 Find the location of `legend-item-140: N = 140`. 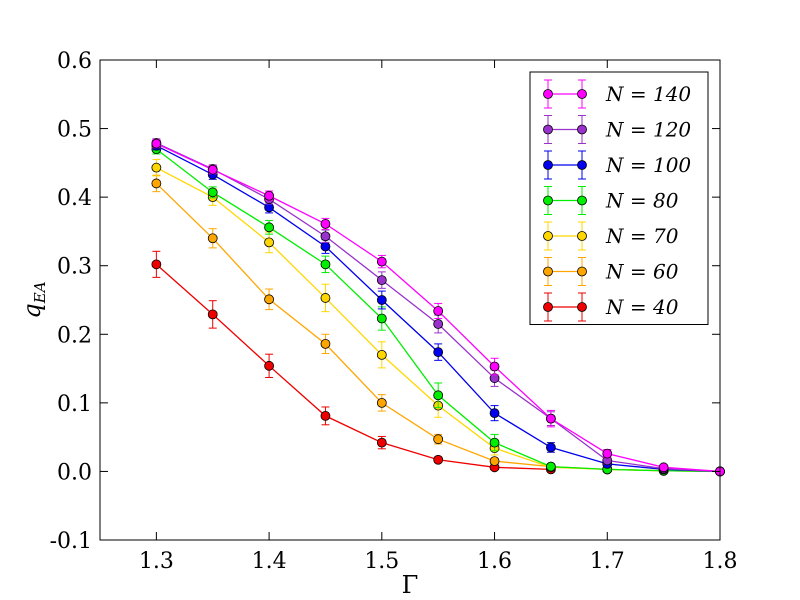

legend-item-140: N = 140 is located at coordinates (617, 94).